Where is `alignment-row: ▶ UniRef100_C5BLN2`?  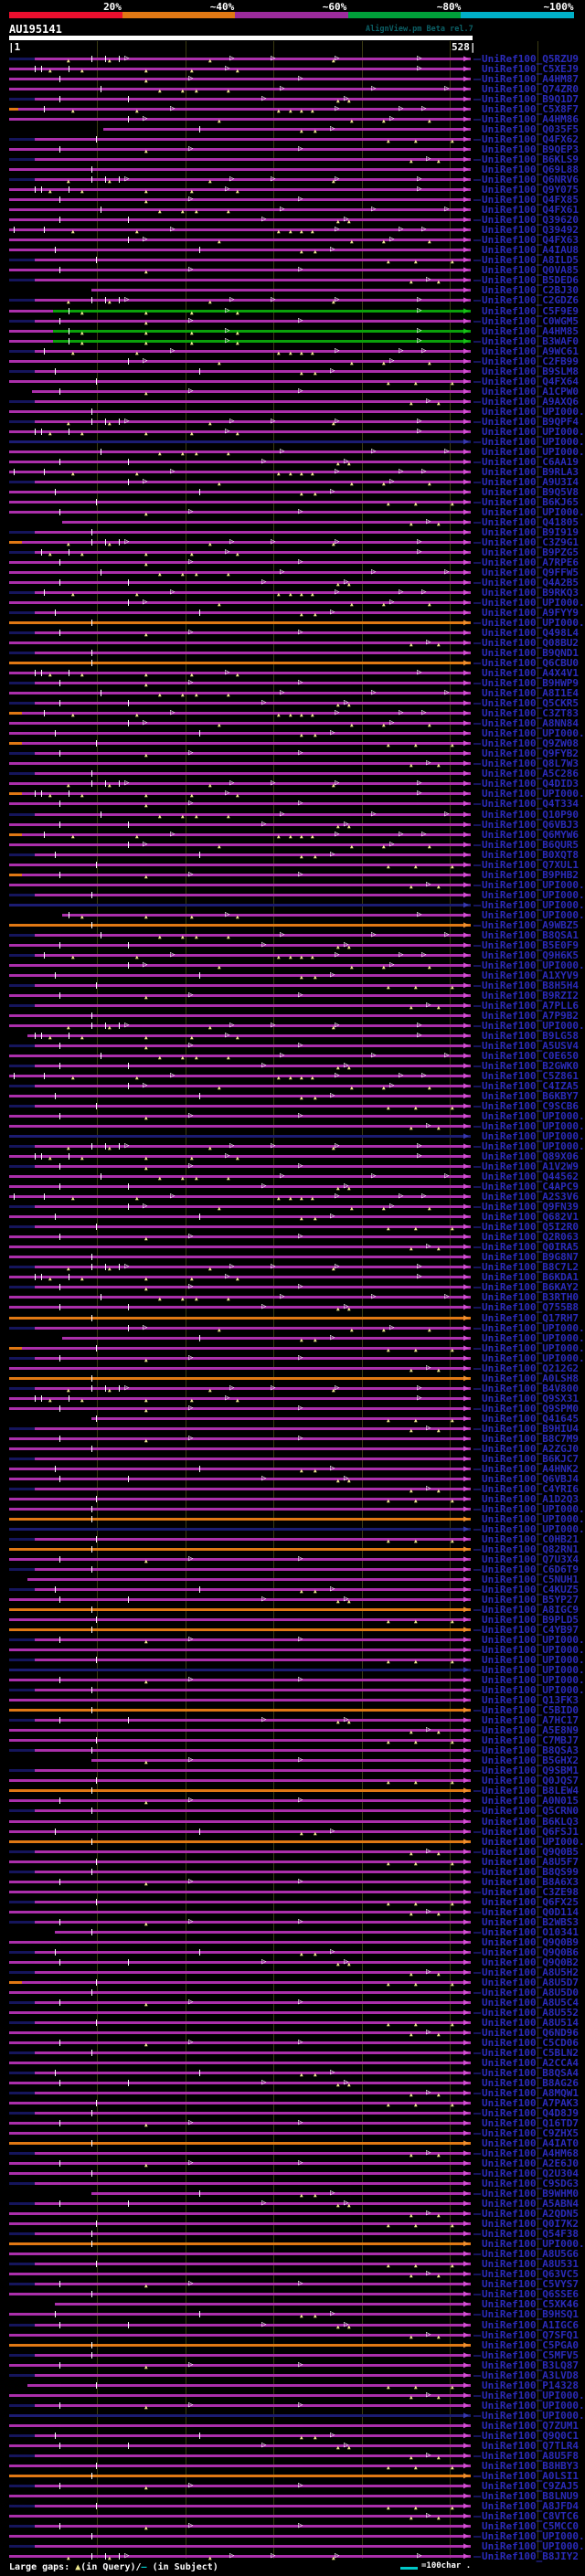
alignment-row: ▶ UniRef100_C5BLN2 is located at coordinates (293, 2053).